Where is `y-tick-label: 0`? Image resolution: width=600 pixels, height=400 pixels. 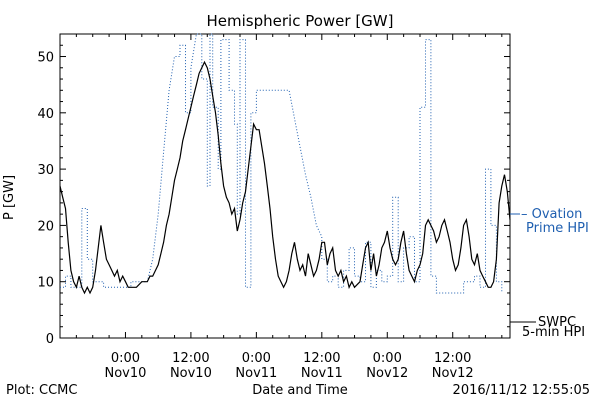
y-tick-label: 0 is located at coordinates (50, 339).